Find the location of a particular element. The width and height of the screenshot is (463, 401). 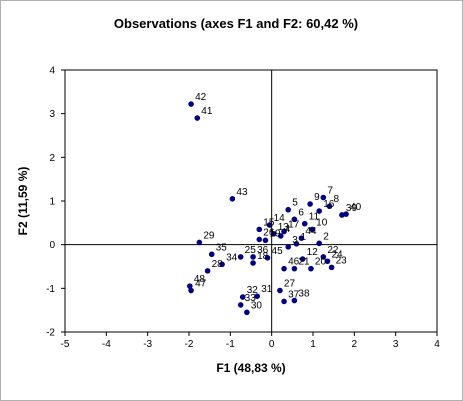

data-point-label: 19 is located at coordinates (275, 233).